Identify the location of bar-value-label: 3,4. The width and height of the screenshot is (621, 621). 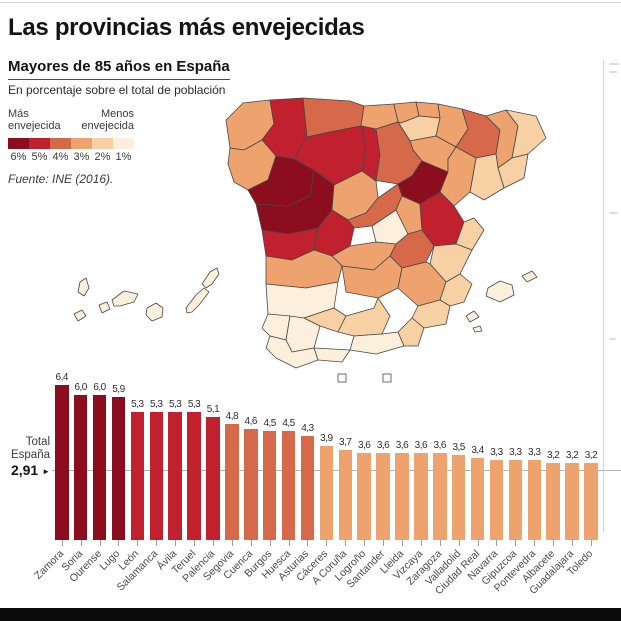
(477, 450).